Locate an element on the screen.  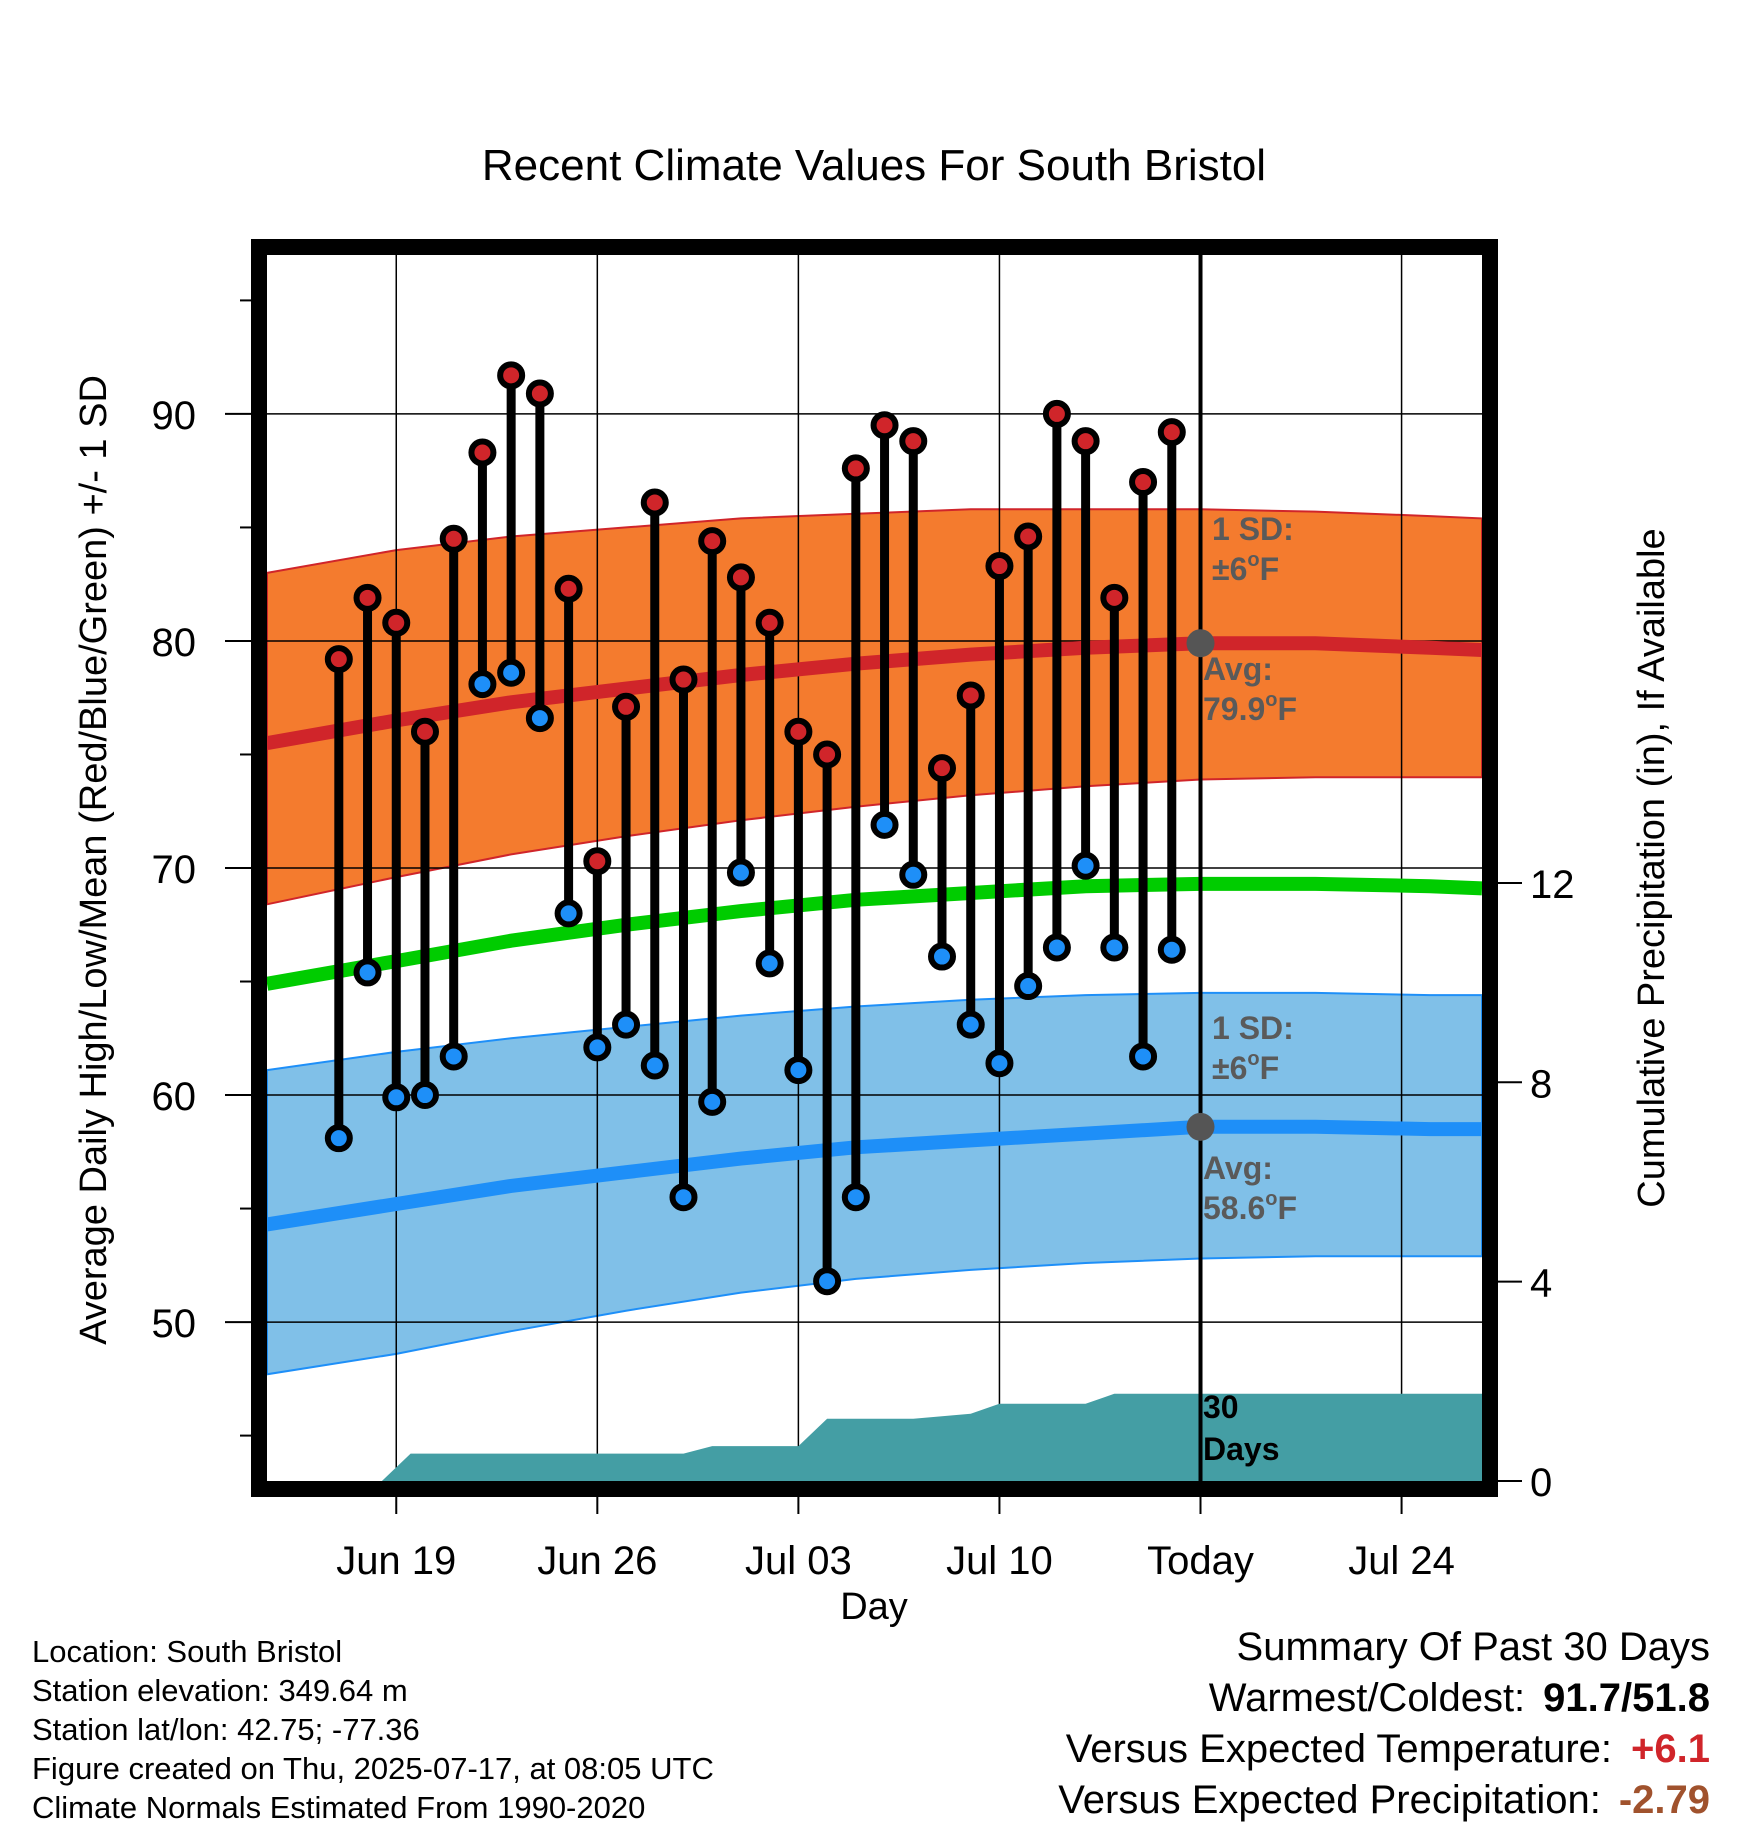
elevation-text: Station elevation: 349.64 m is located at coordinates (220, 1690).